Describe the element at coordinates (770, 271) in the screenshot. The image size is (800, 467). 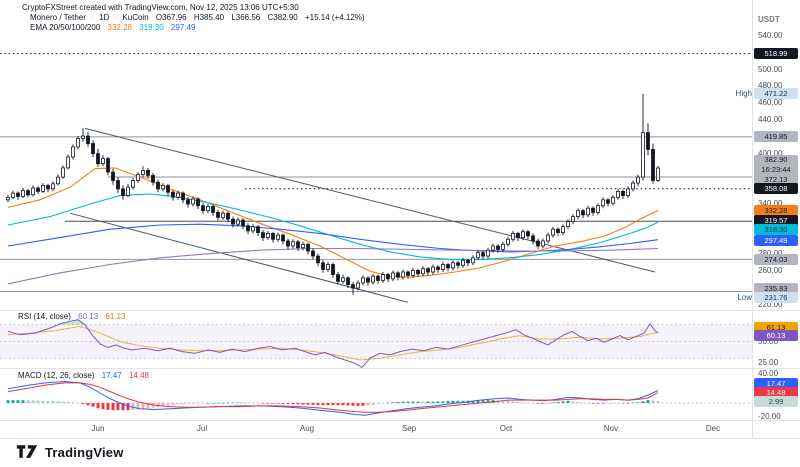
I see `axis-tick-label: 260.00` at that location.